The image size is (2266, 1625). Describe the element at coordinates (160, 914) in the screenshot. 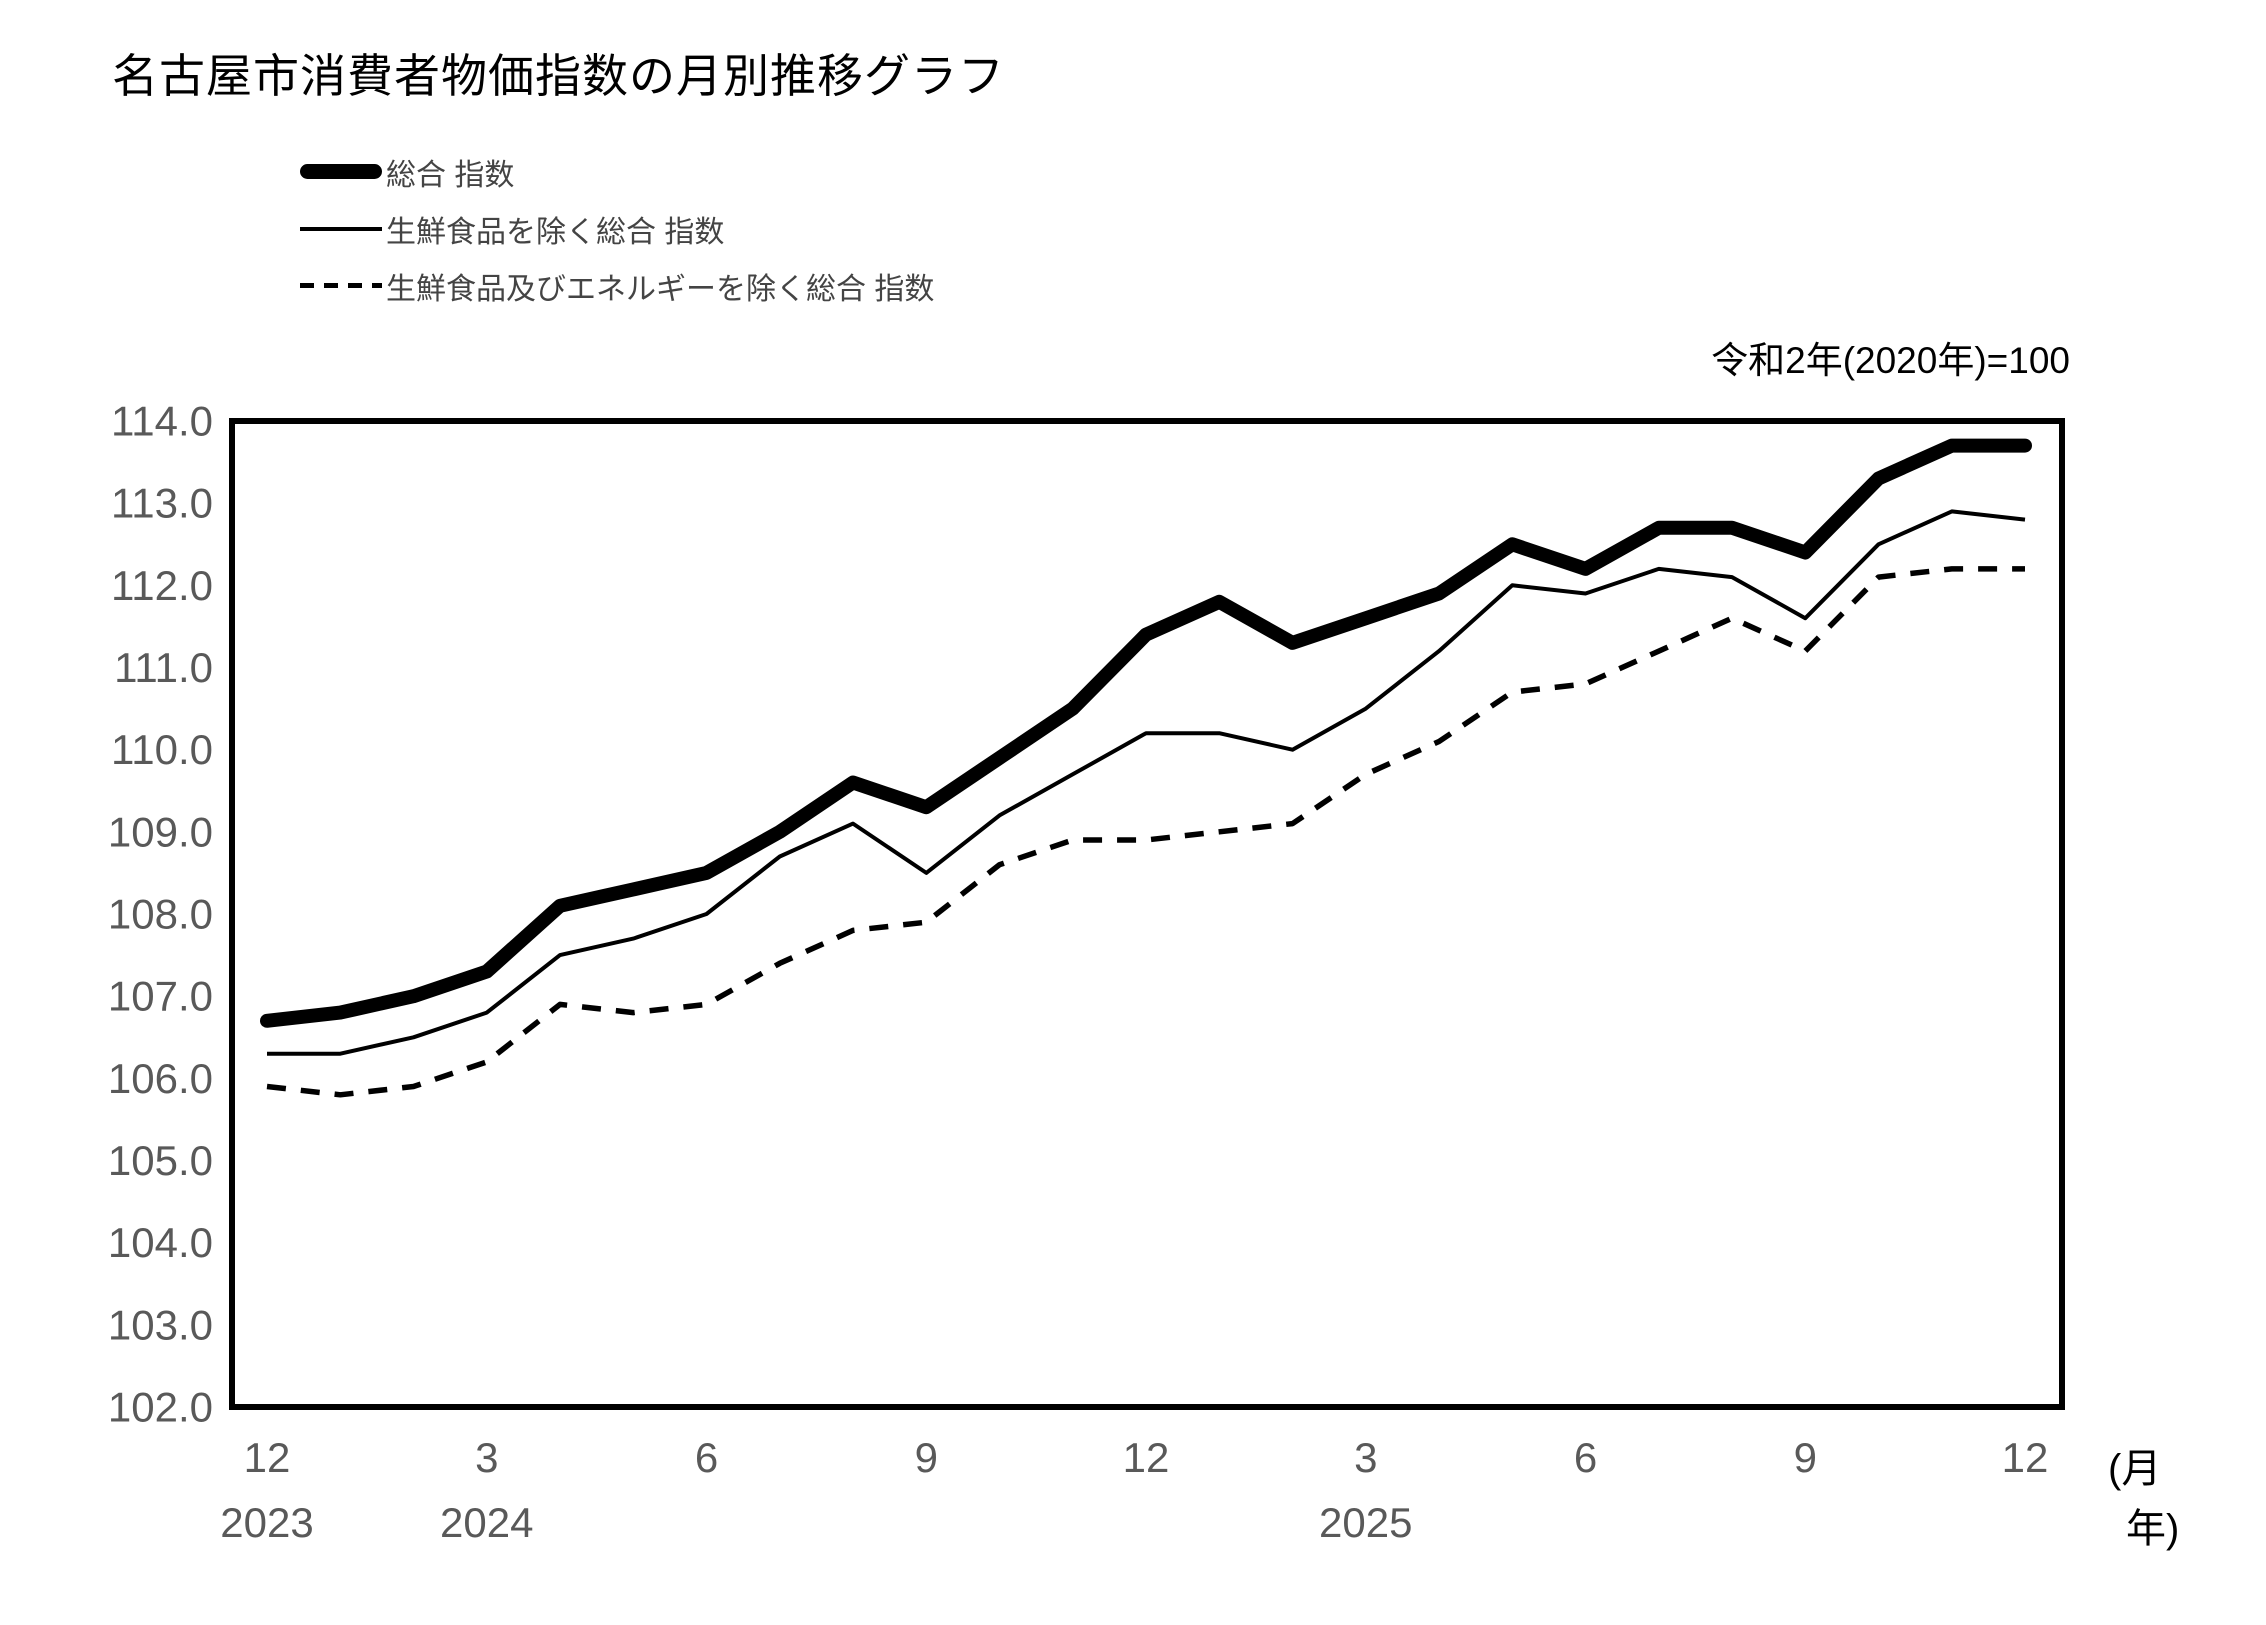

I see `y-axis-tick-label: 108.0` at that location.